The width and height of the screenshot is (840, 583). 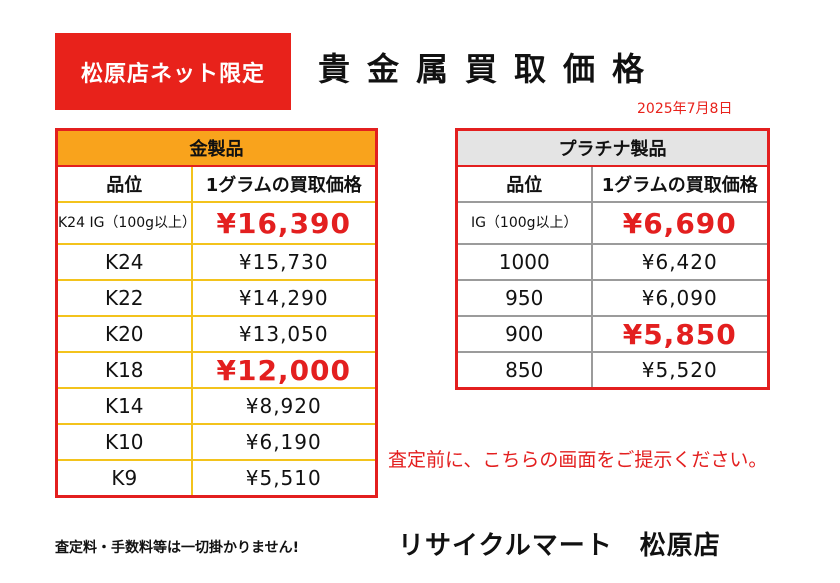 What do you see at coordinates (680, 298) in the screenshot?
I see `platinum-price-cell: ¥6,090` at bounding box center [680, 298].